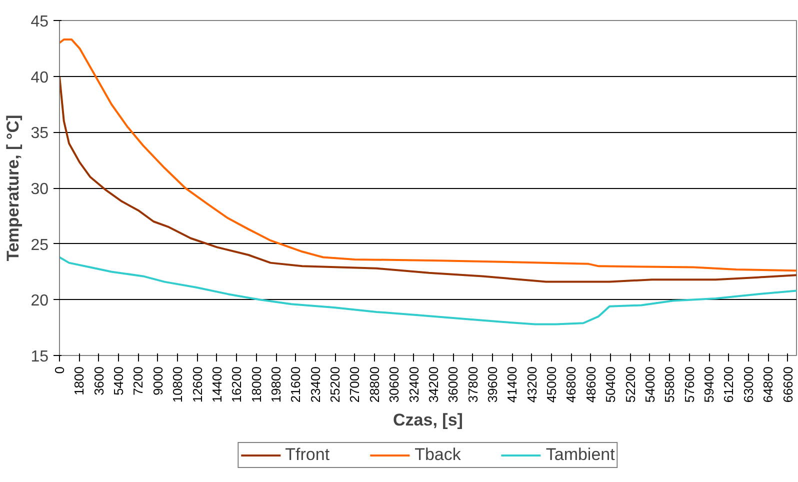 The image size is (798, 482). What do you see at coordinates (610, 384) in the screenshot?
I see `x-tick-label: 50400` at bounding box center [610, 384].